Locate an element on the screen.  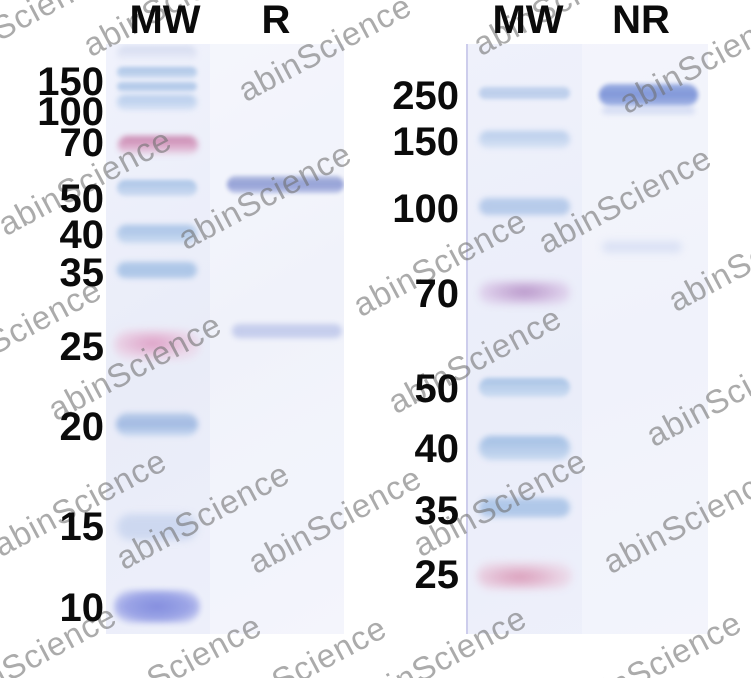
lane-wash is located at coordinates (645, 339).